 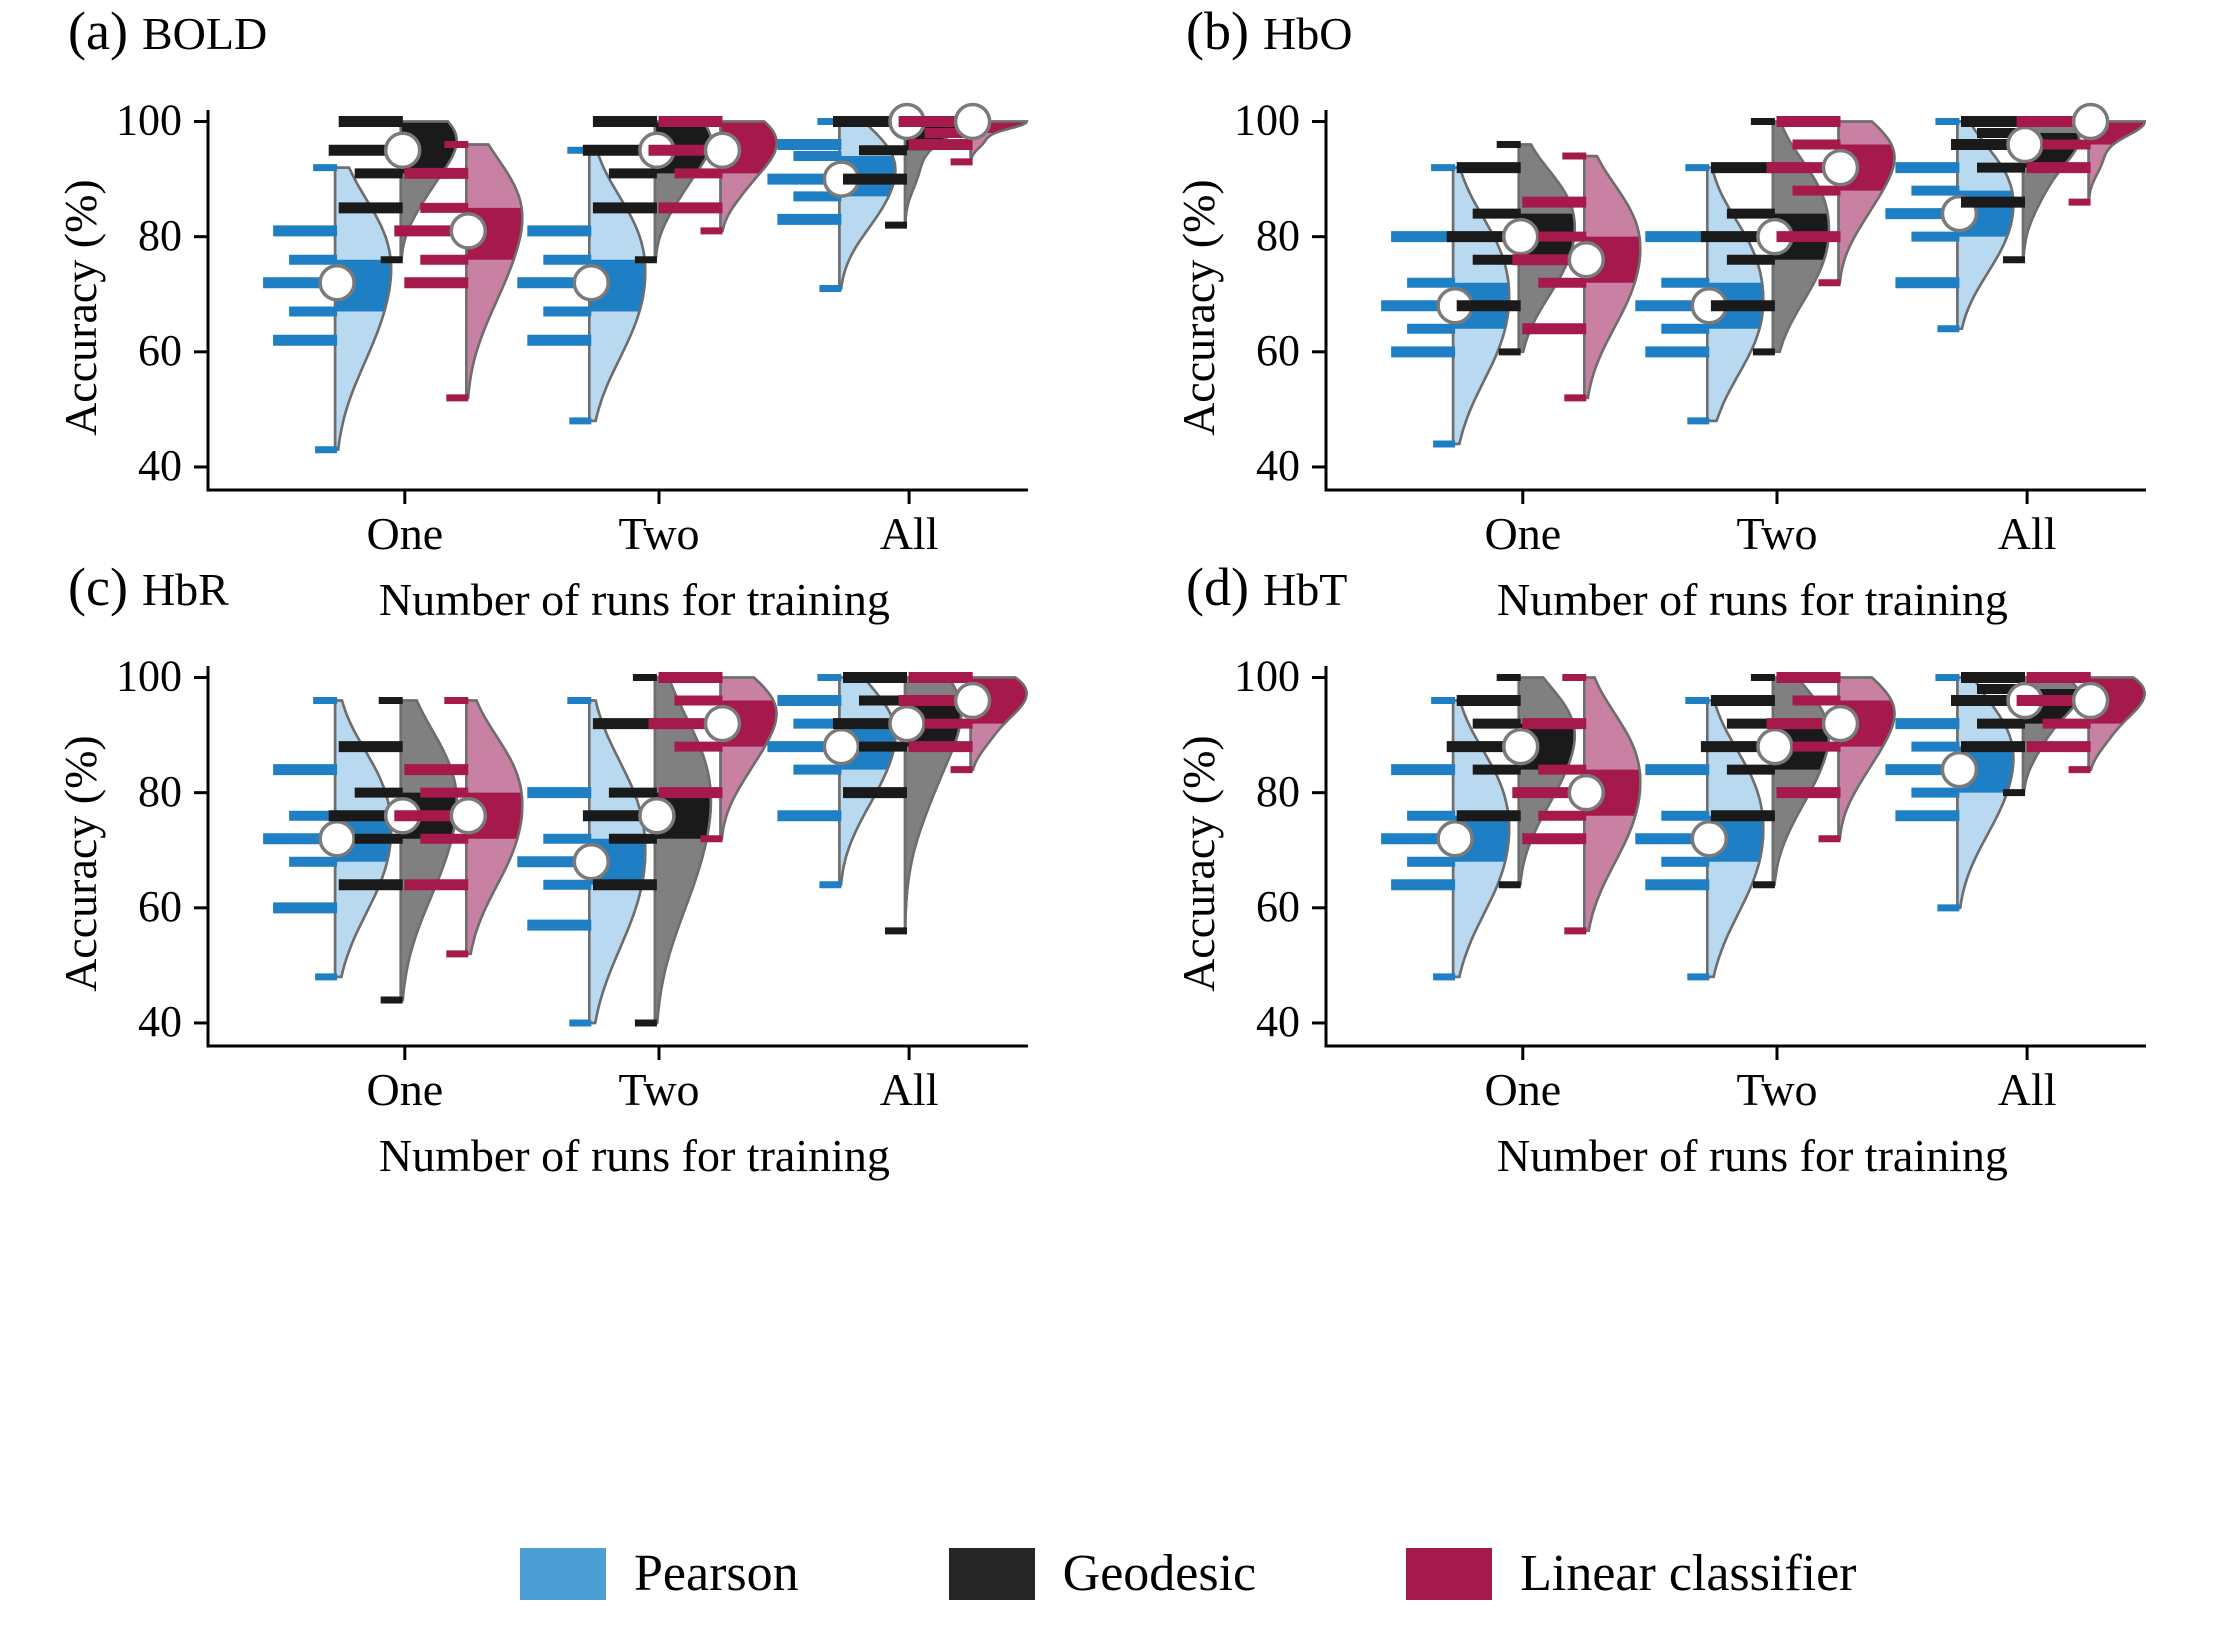 I want to click on panel-tag-letter: (c), so click(x=98, y=587).